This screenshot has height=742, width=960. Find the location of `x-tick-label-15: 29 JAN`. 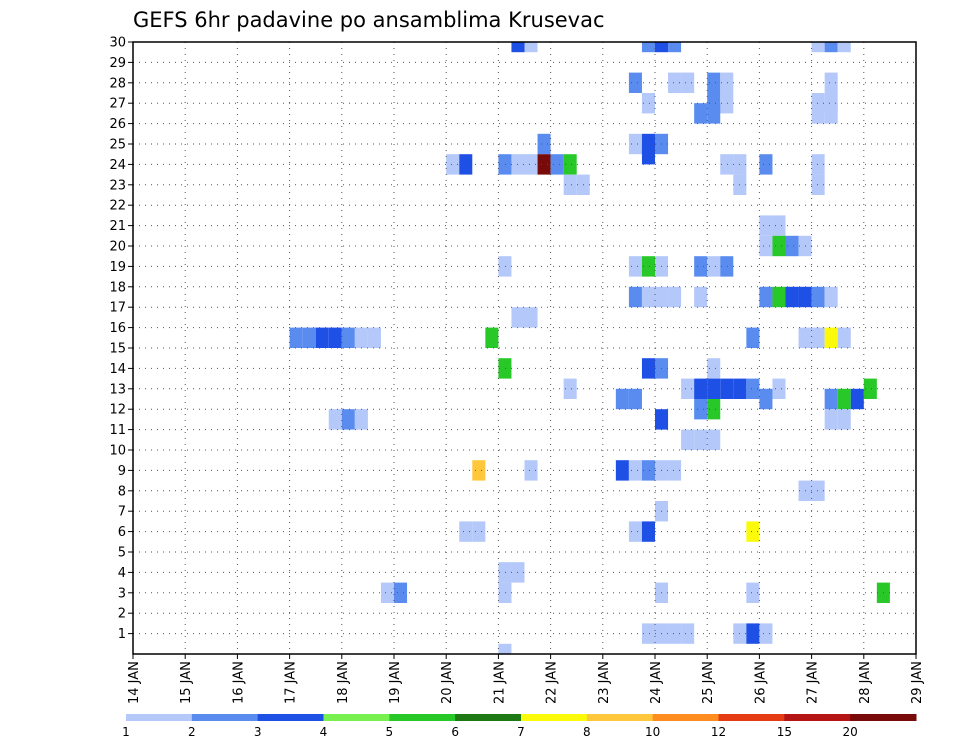

x-tick-label-15: 29 JAN is located at coordinates (917, 682).